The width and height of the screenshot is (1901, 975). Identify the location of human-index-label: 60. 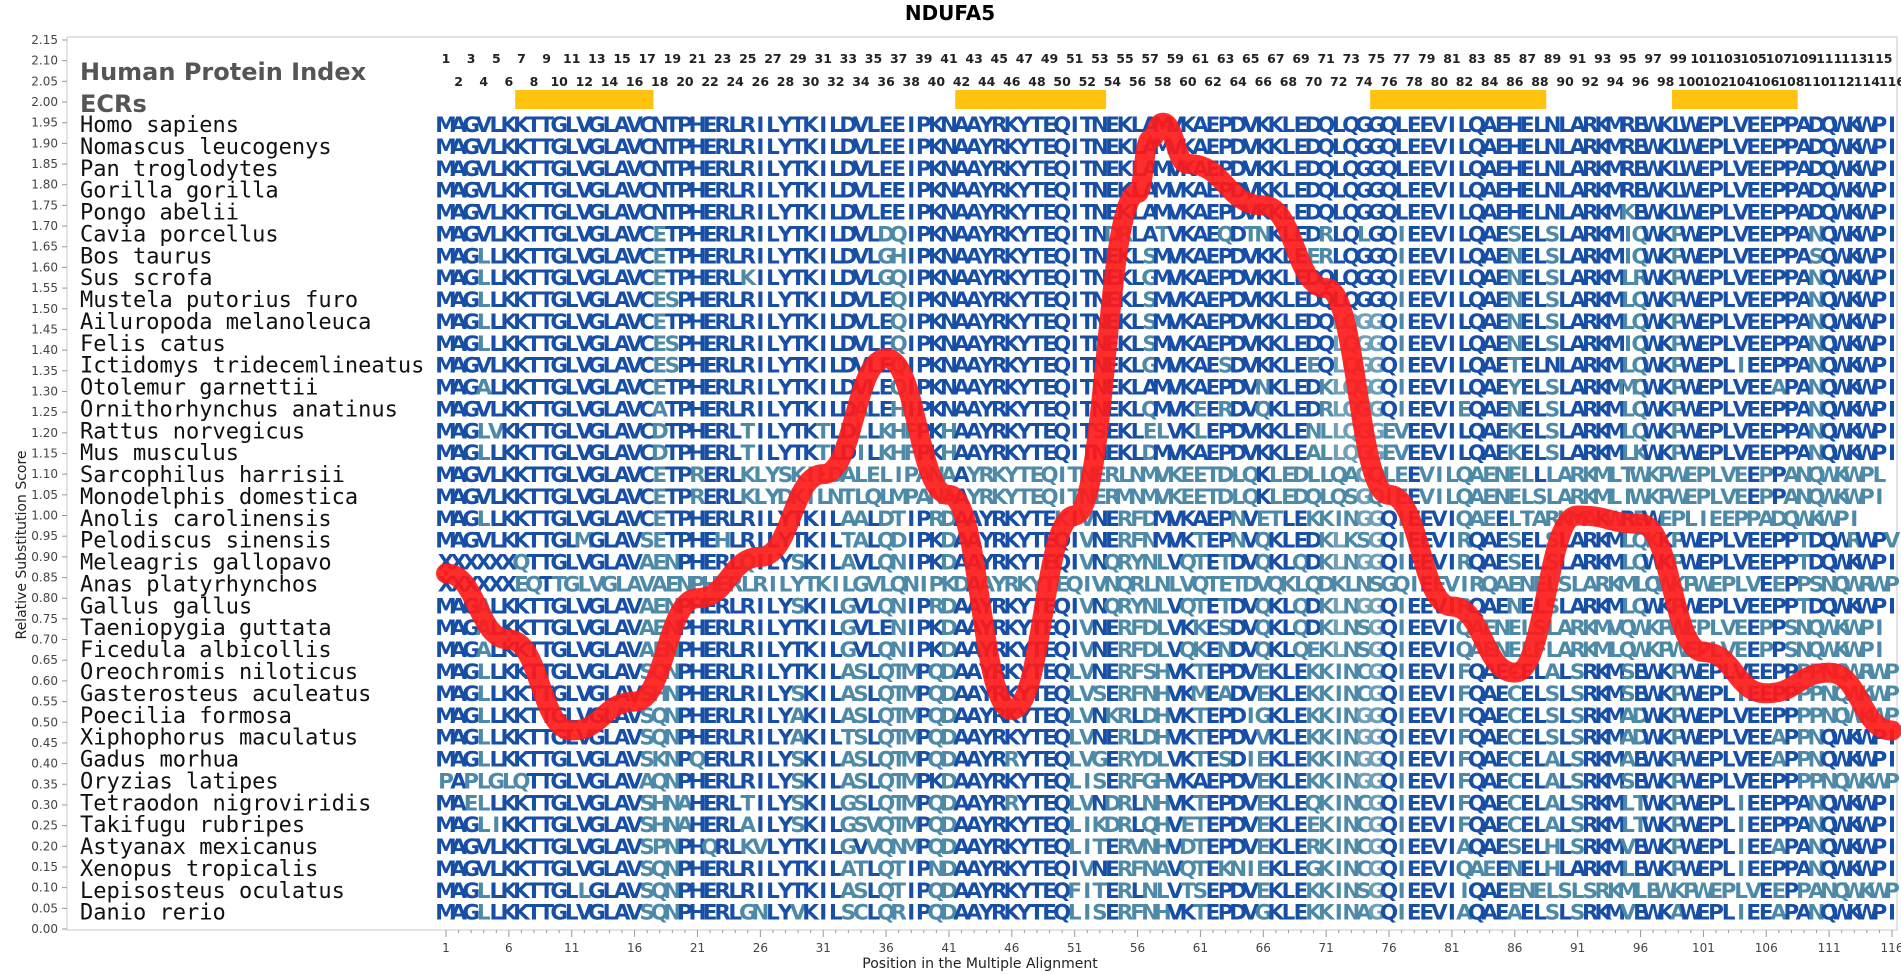
(1188, 81).